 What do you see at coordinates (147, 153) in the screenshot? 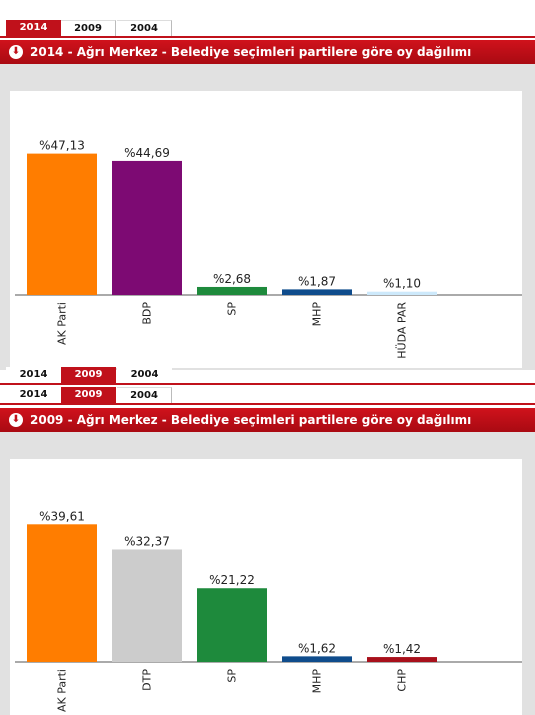
I see `data-label-1: %44,69` at bounding box center [147, 153].